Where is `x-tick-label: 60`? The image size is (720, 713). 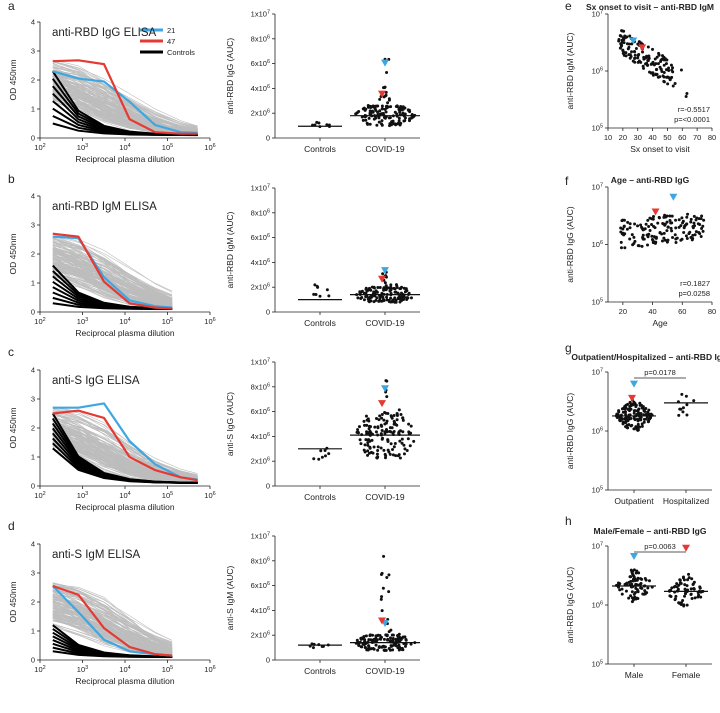
x-tick-label: 60 is located at coordinates (682, 311).